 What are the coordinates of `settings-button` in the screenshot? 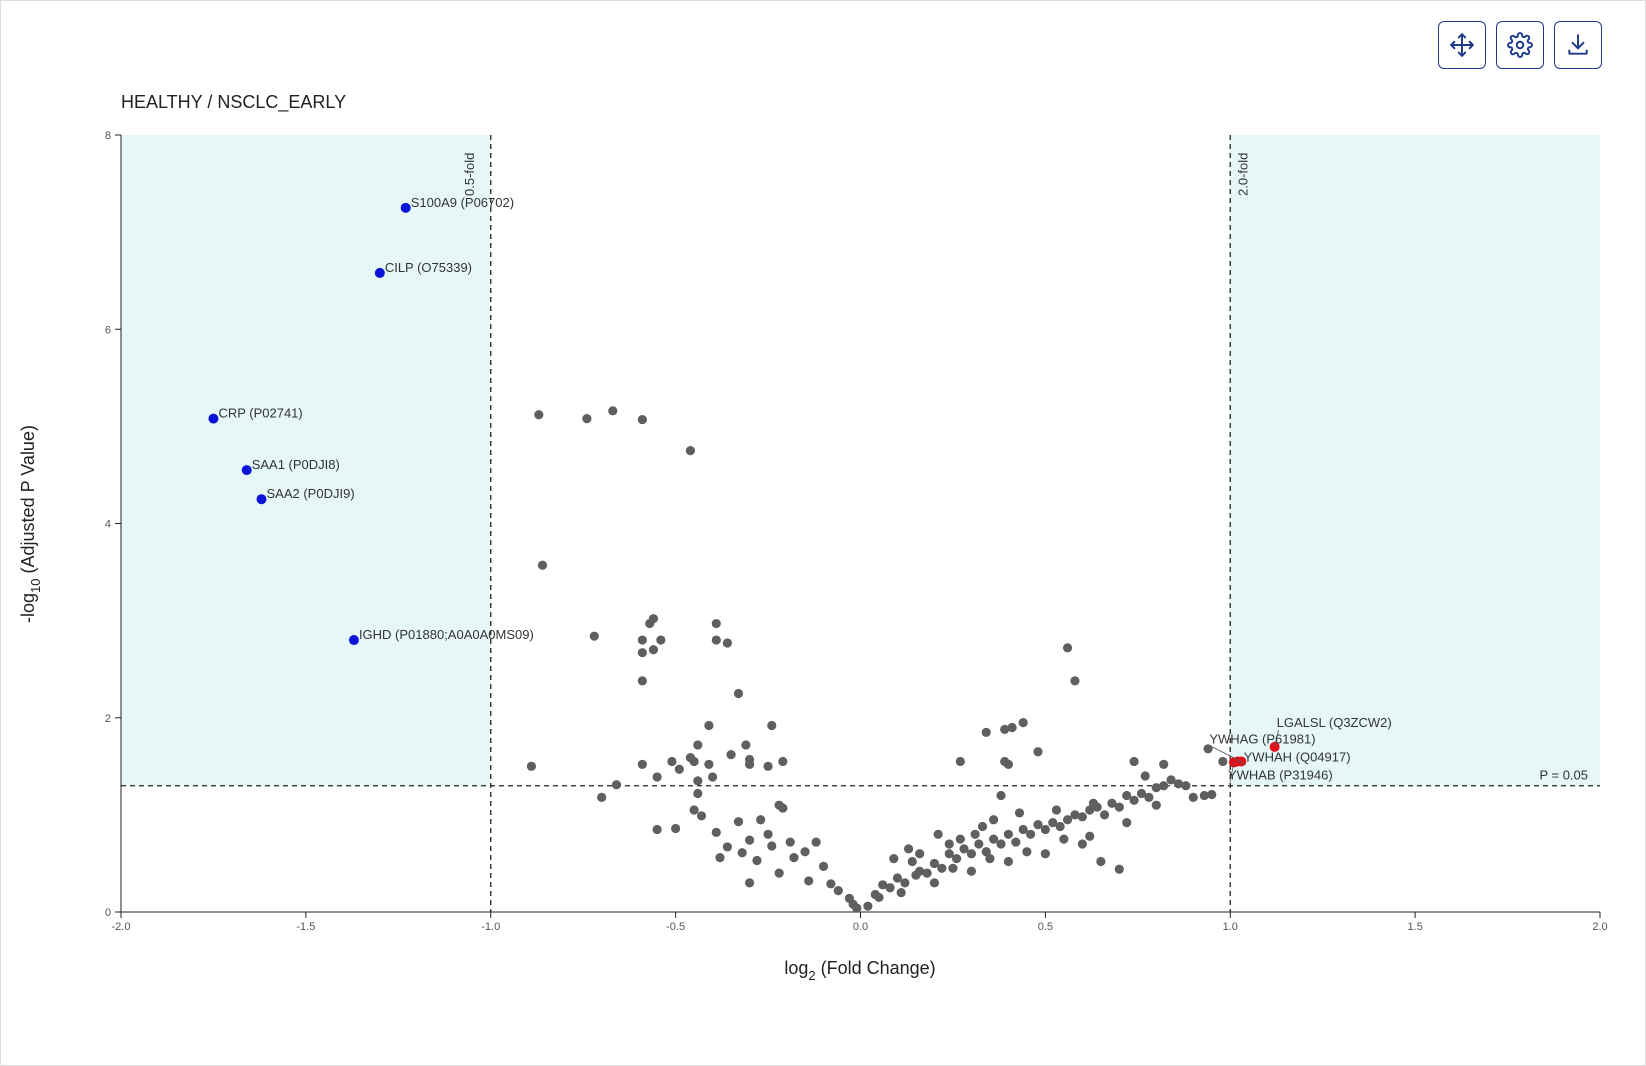 It's located at (1520, 45).